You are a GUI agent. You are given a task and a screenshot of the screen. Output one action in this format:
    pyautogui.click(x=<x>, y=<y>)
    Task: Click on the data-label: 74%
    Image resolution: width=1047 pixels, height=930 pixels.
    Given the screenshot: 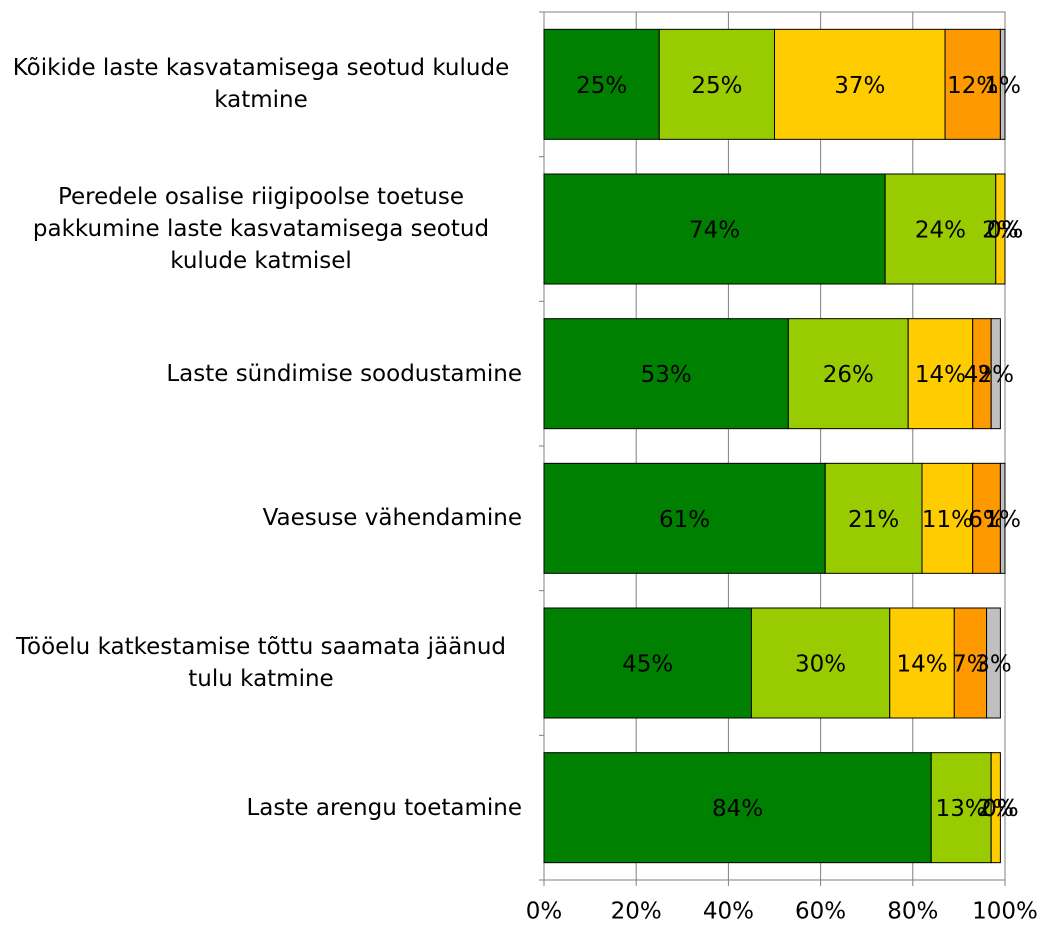 What is the action you would take?
    pyautogui.click(x=714, y=231)
    